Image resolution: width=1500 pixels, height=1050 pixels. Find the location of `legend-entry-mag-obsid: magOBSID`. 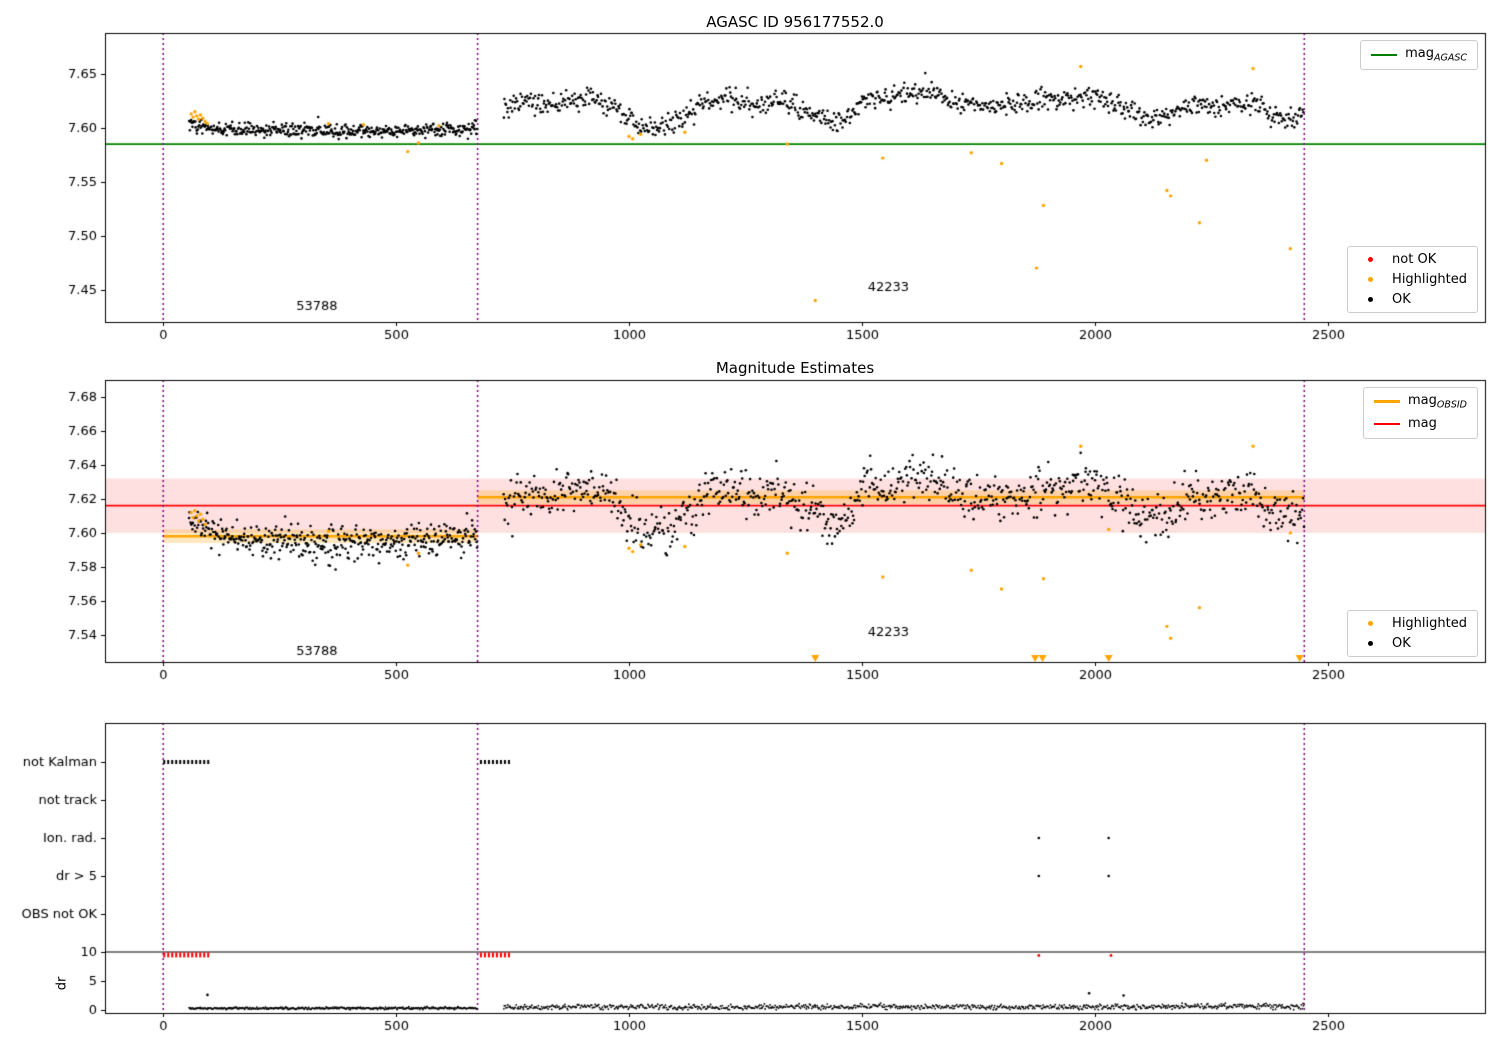

legend-entry-mag-obsid: magOBSID is located at coordinates (1420, 402).